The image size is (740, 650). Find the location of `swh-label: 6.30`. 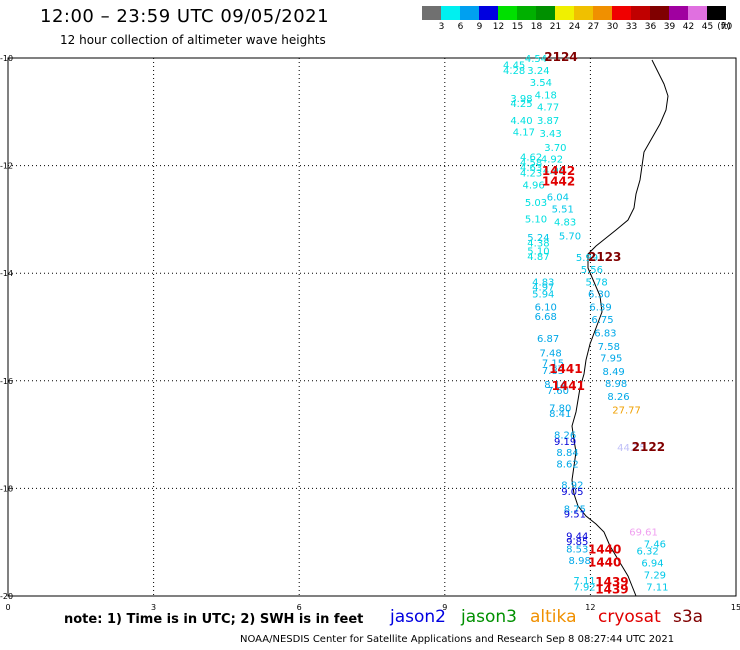

swh-label: 6.30 is located at coordinates (599, 295).